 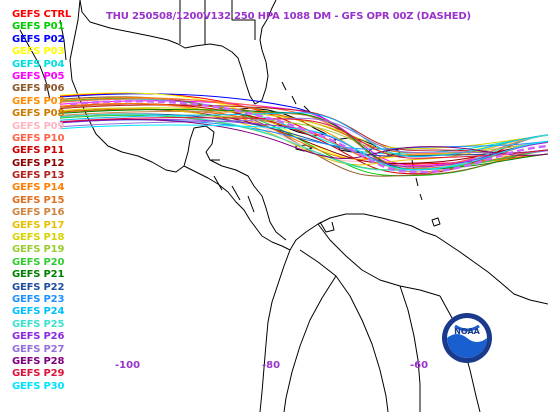 What do you see at coordinates (178, 52) in the screenshot?
I see `coast-us-gulf` at bounding box center [178, 52].